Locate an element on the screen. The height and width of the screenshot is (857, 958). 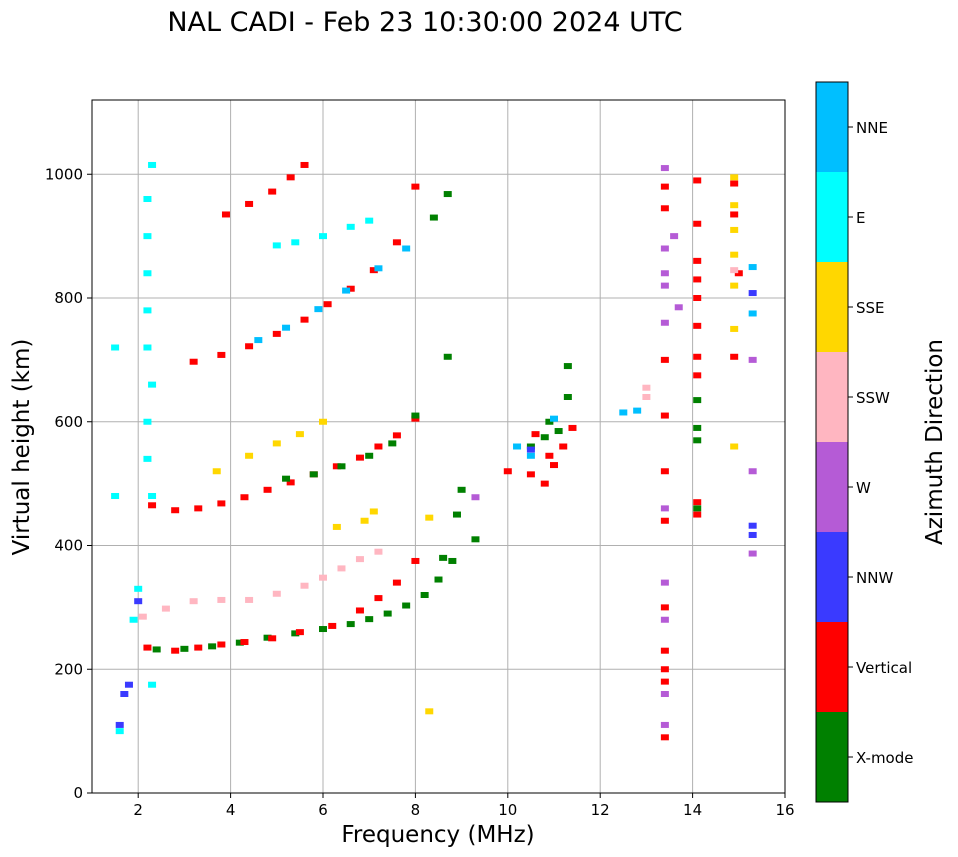
x-tick-label: 2 is located at coordinates (138, 810).